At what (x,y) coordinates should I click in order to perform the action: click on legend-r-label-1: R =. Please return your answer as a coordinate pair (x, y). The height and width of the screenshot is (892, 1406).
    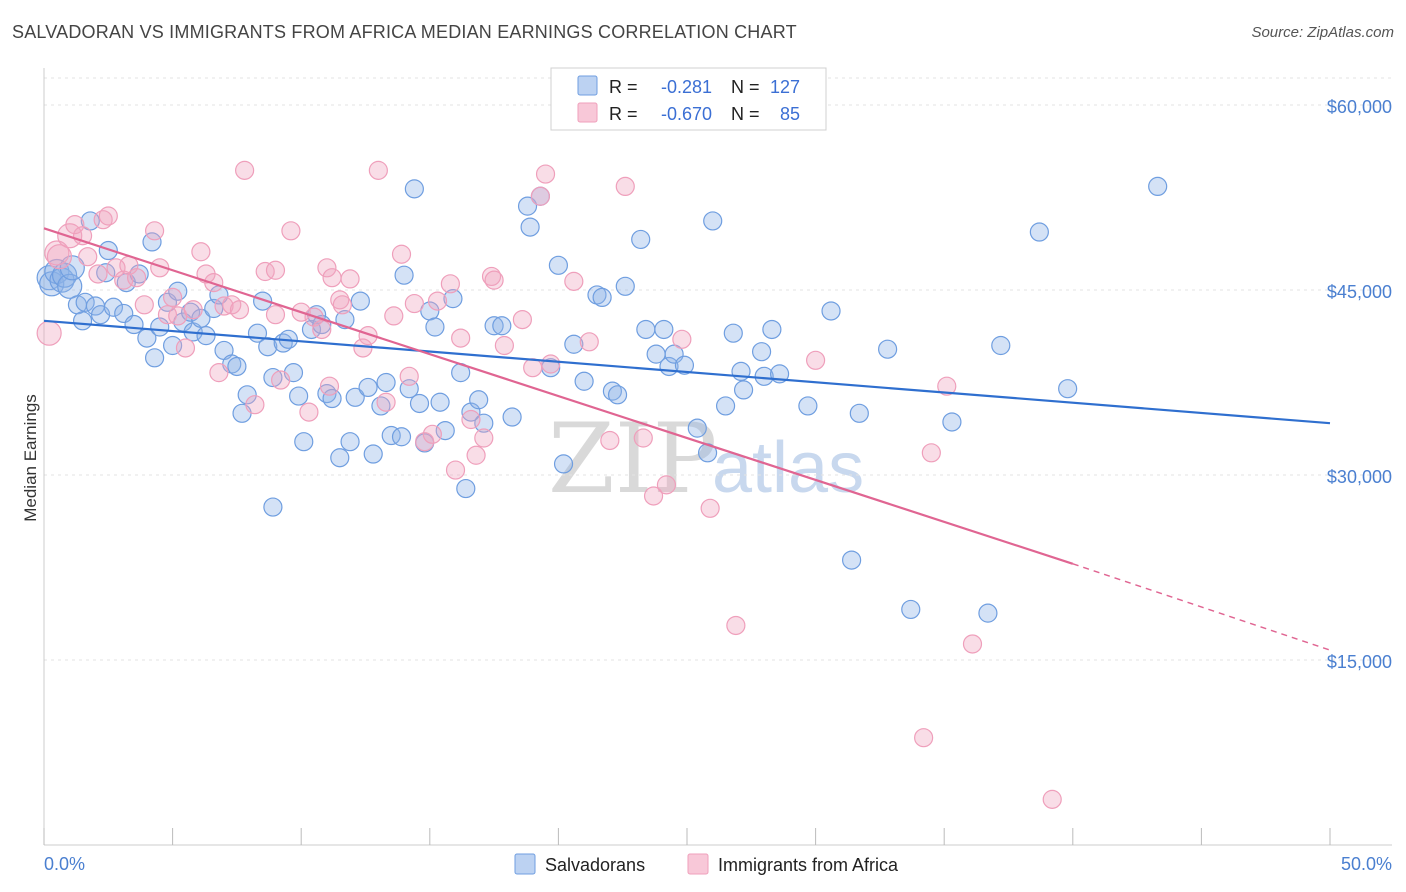
    Looking at the image, I should click on (623, 87).